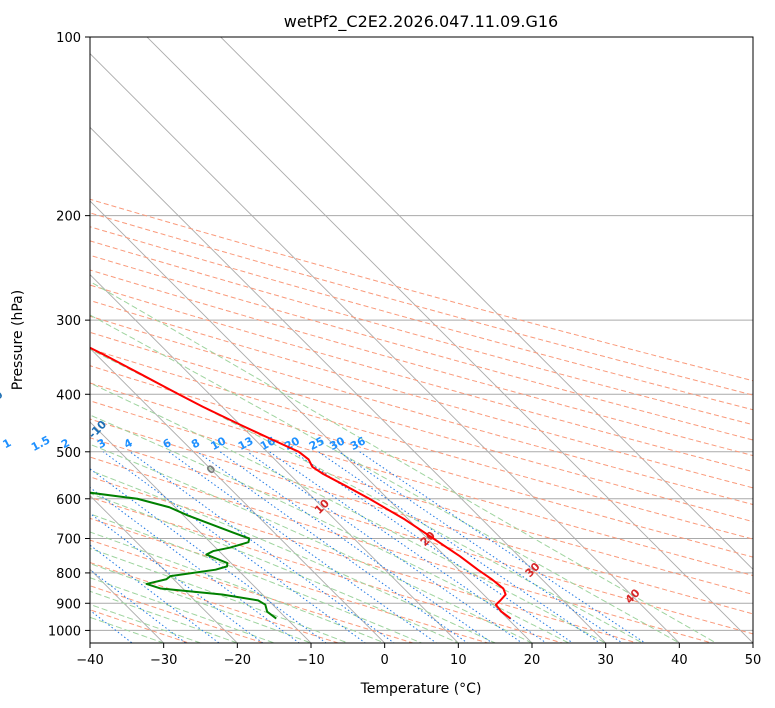  What do you see at coordinates (68, 395) in the screenshot?
I see `y-tick-label: 400` at bounding box center [68, 395].